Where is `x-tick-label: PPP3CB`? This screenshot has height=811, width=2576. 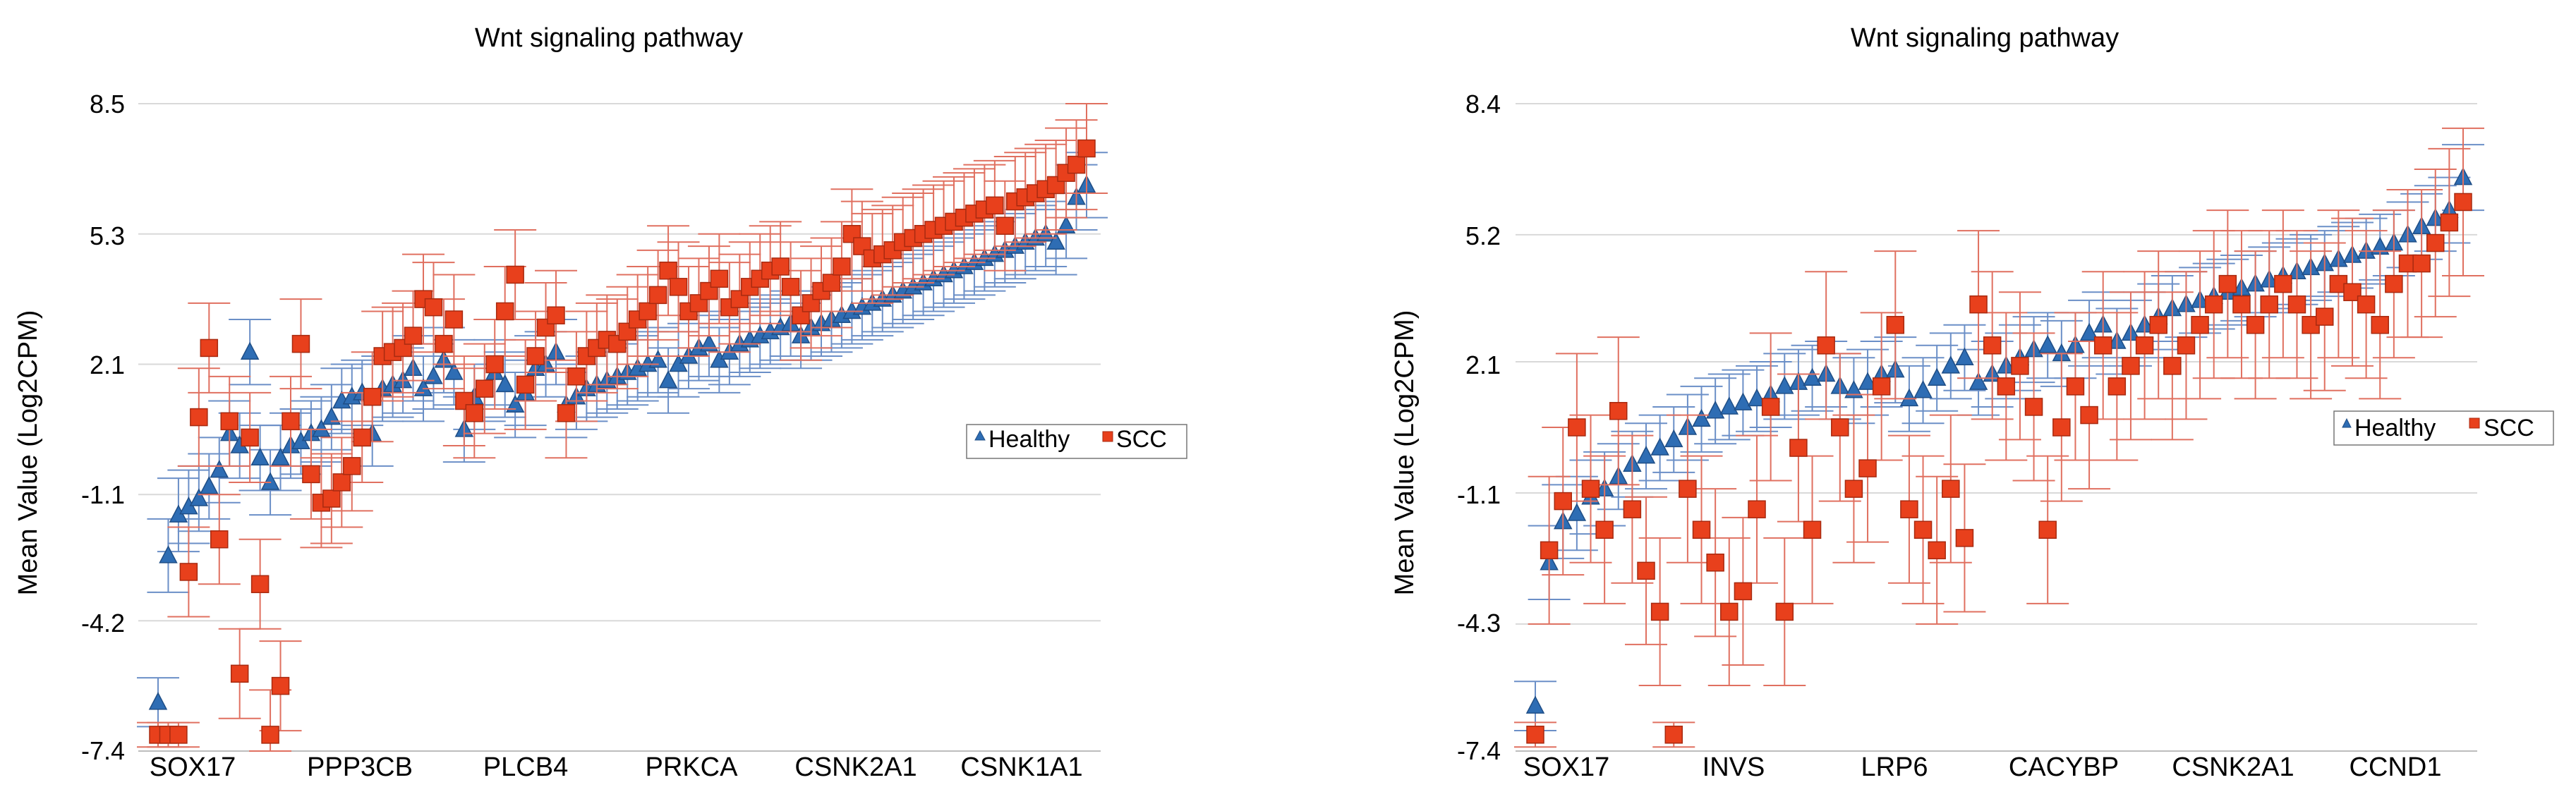
x-tick-label: PPP3CB is located at coordinates (360, 767).